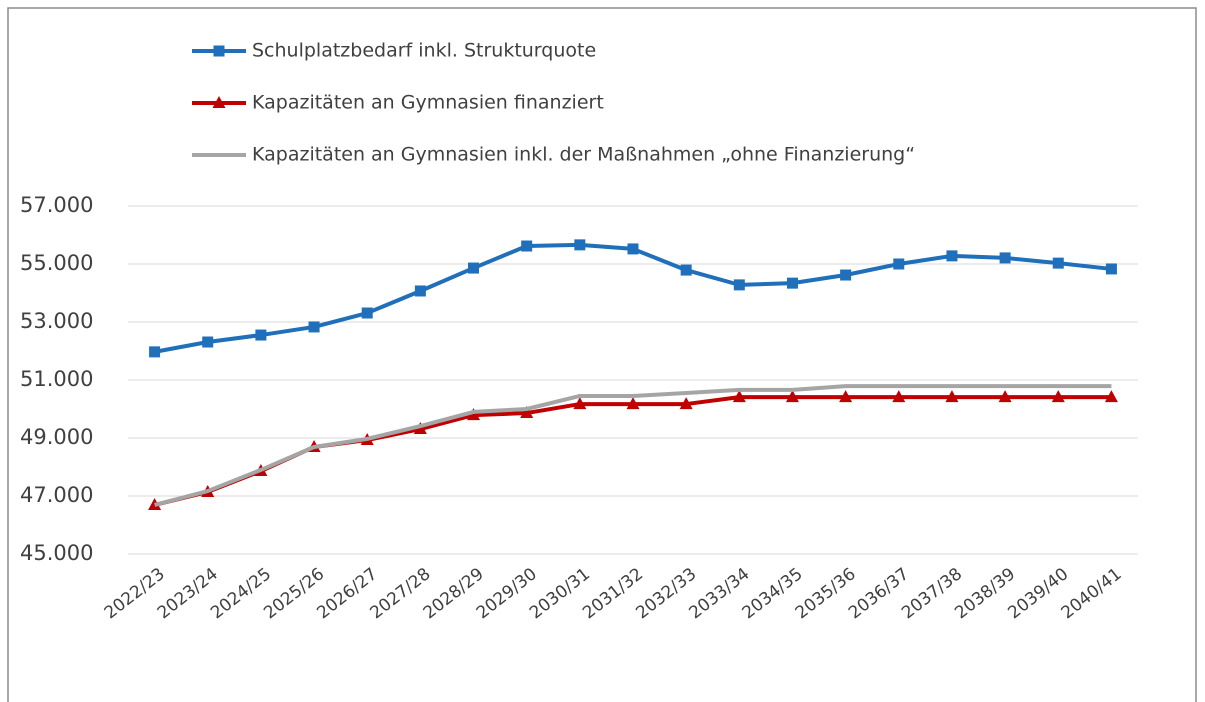 This screenshot has height=702, width=1205. Describe the element at coordinates (56, 205) in the screenshot. I see `y-tick-label: 57.000` at that location.